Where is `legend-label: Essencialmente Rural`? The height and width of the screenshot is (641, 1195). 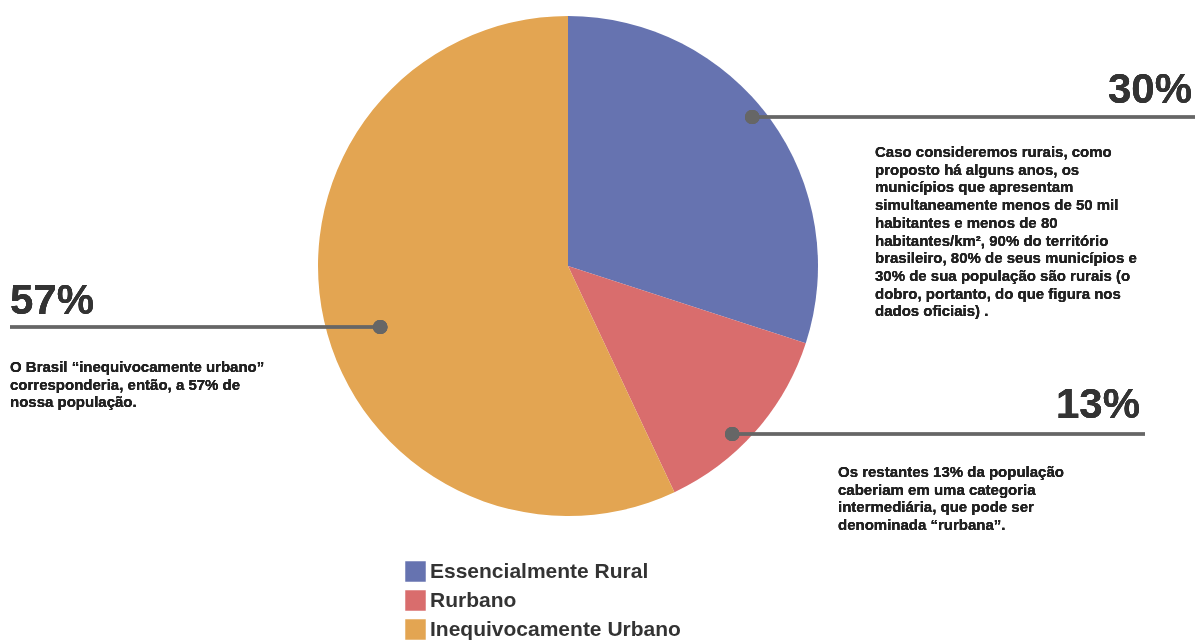 legend-label: Essencialmente Rural is located at coordinates (539, 570).